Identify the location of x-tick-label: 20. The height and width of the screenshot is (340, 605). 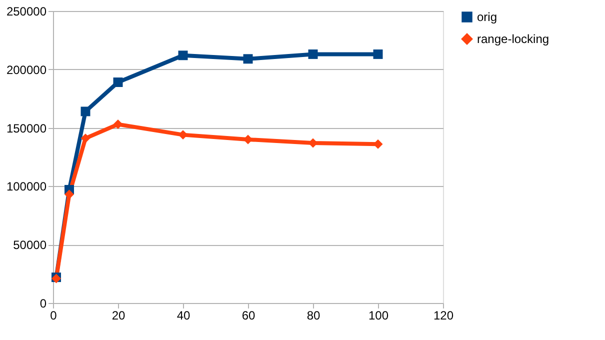
(119, 315).